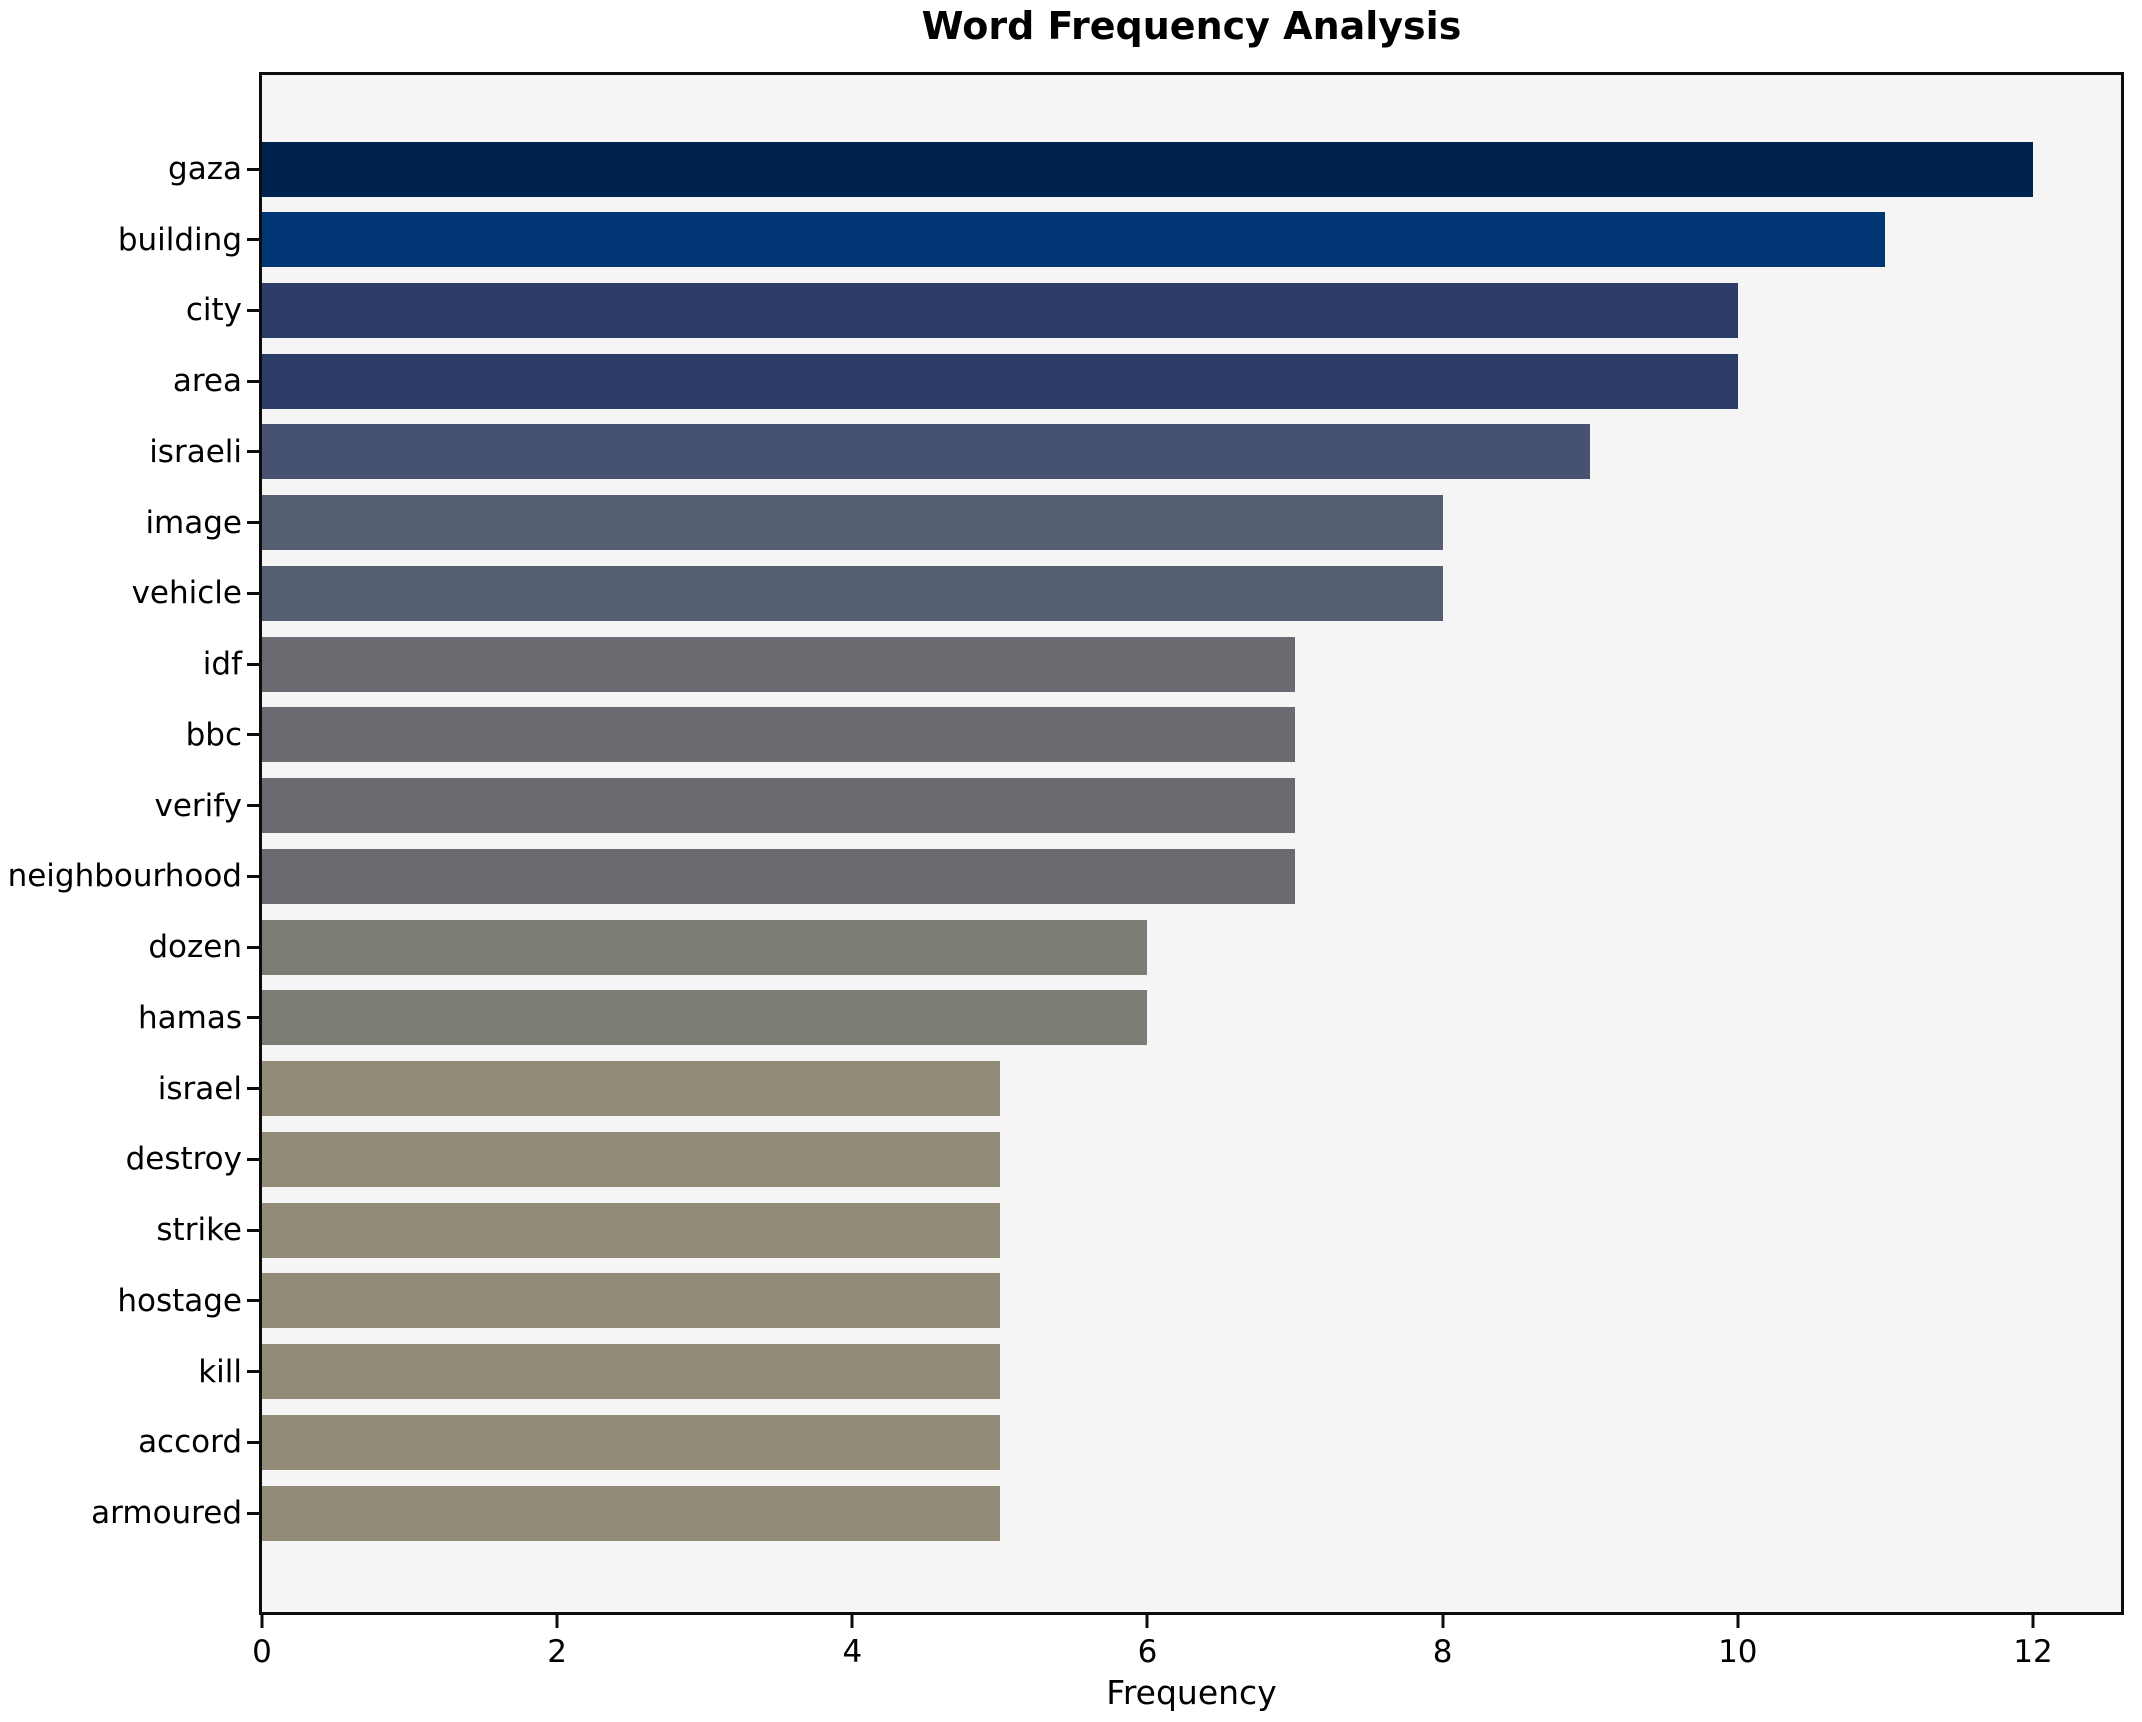 The height and width of the screenshot is (1722, 2142). I want to click on y-tick-label-neighbourhood: neighbourhood, so click(124, 876).